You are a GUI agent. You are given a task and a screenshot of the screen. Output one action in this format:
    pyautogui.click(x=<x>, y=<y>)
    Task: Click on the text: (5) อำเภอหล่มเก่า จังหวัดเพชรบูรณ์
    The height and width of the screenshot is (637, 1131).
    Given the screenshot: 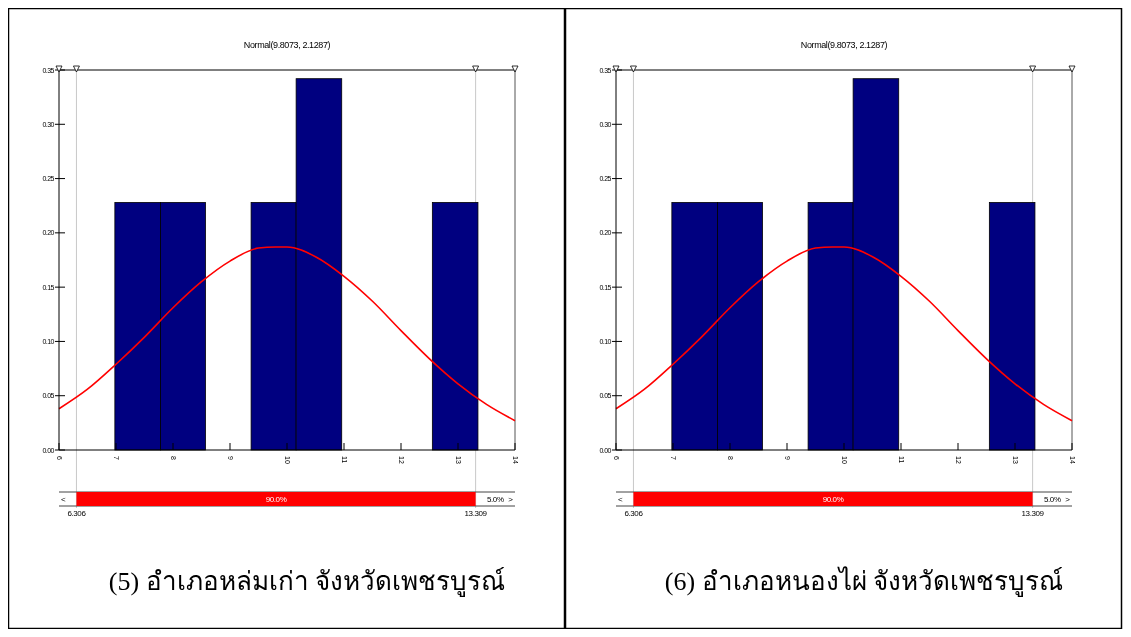 What is the action you would take?
    pyautogui.click(x=307, y=582)
    